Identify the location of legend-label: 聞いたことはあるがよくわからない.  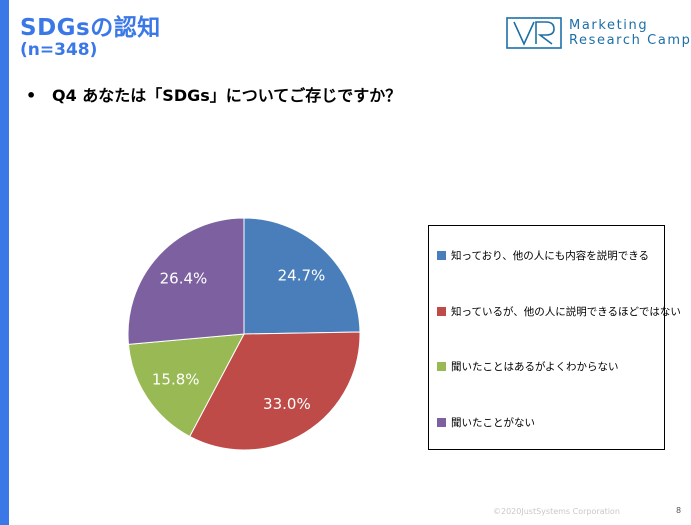
(535, 366).